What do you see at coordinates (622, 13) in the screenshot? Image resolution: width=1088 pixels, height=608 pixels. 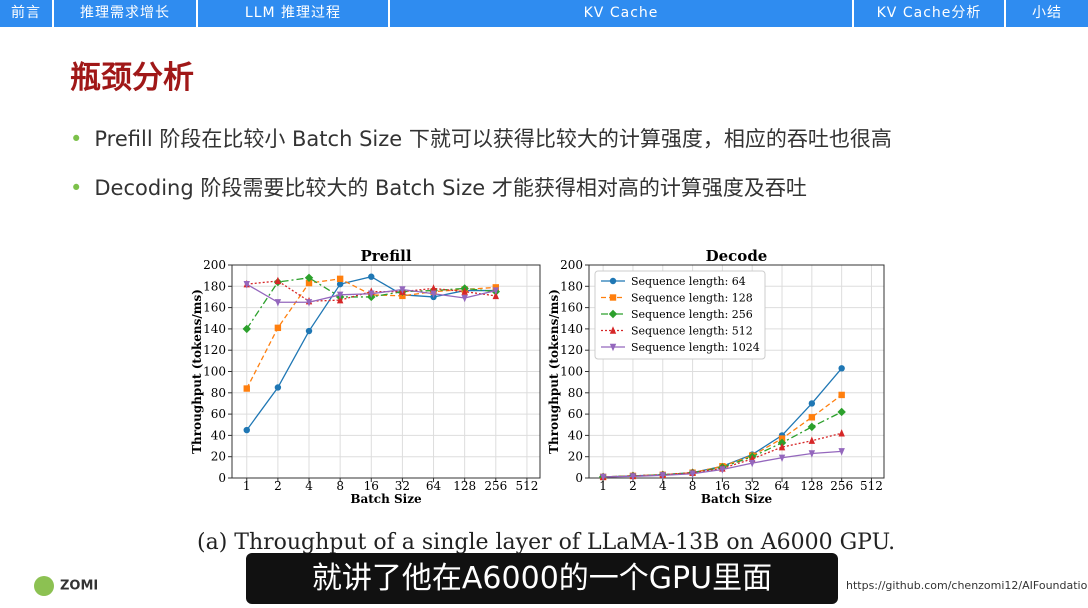 I see `nav-tab: KV Cache` at bounding box center [622, 13].